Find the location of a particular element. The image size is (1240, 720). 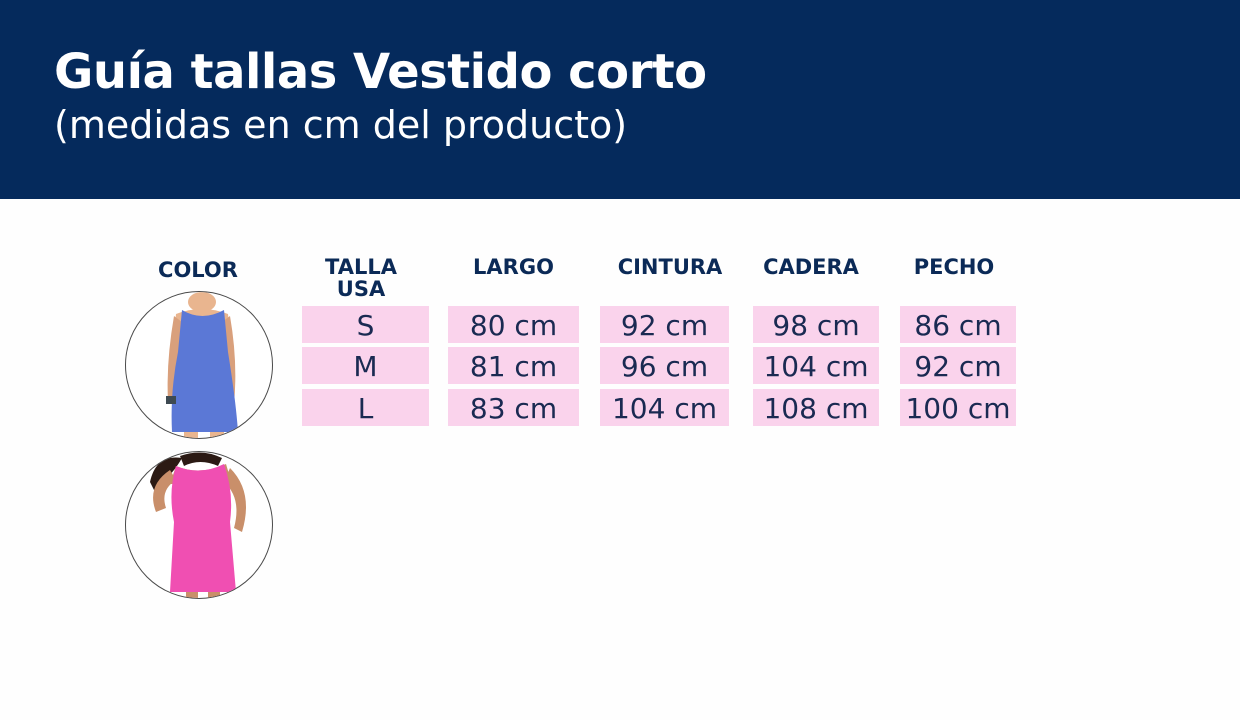

largo-column-header: LARGO is located at coordinates (513, 267).